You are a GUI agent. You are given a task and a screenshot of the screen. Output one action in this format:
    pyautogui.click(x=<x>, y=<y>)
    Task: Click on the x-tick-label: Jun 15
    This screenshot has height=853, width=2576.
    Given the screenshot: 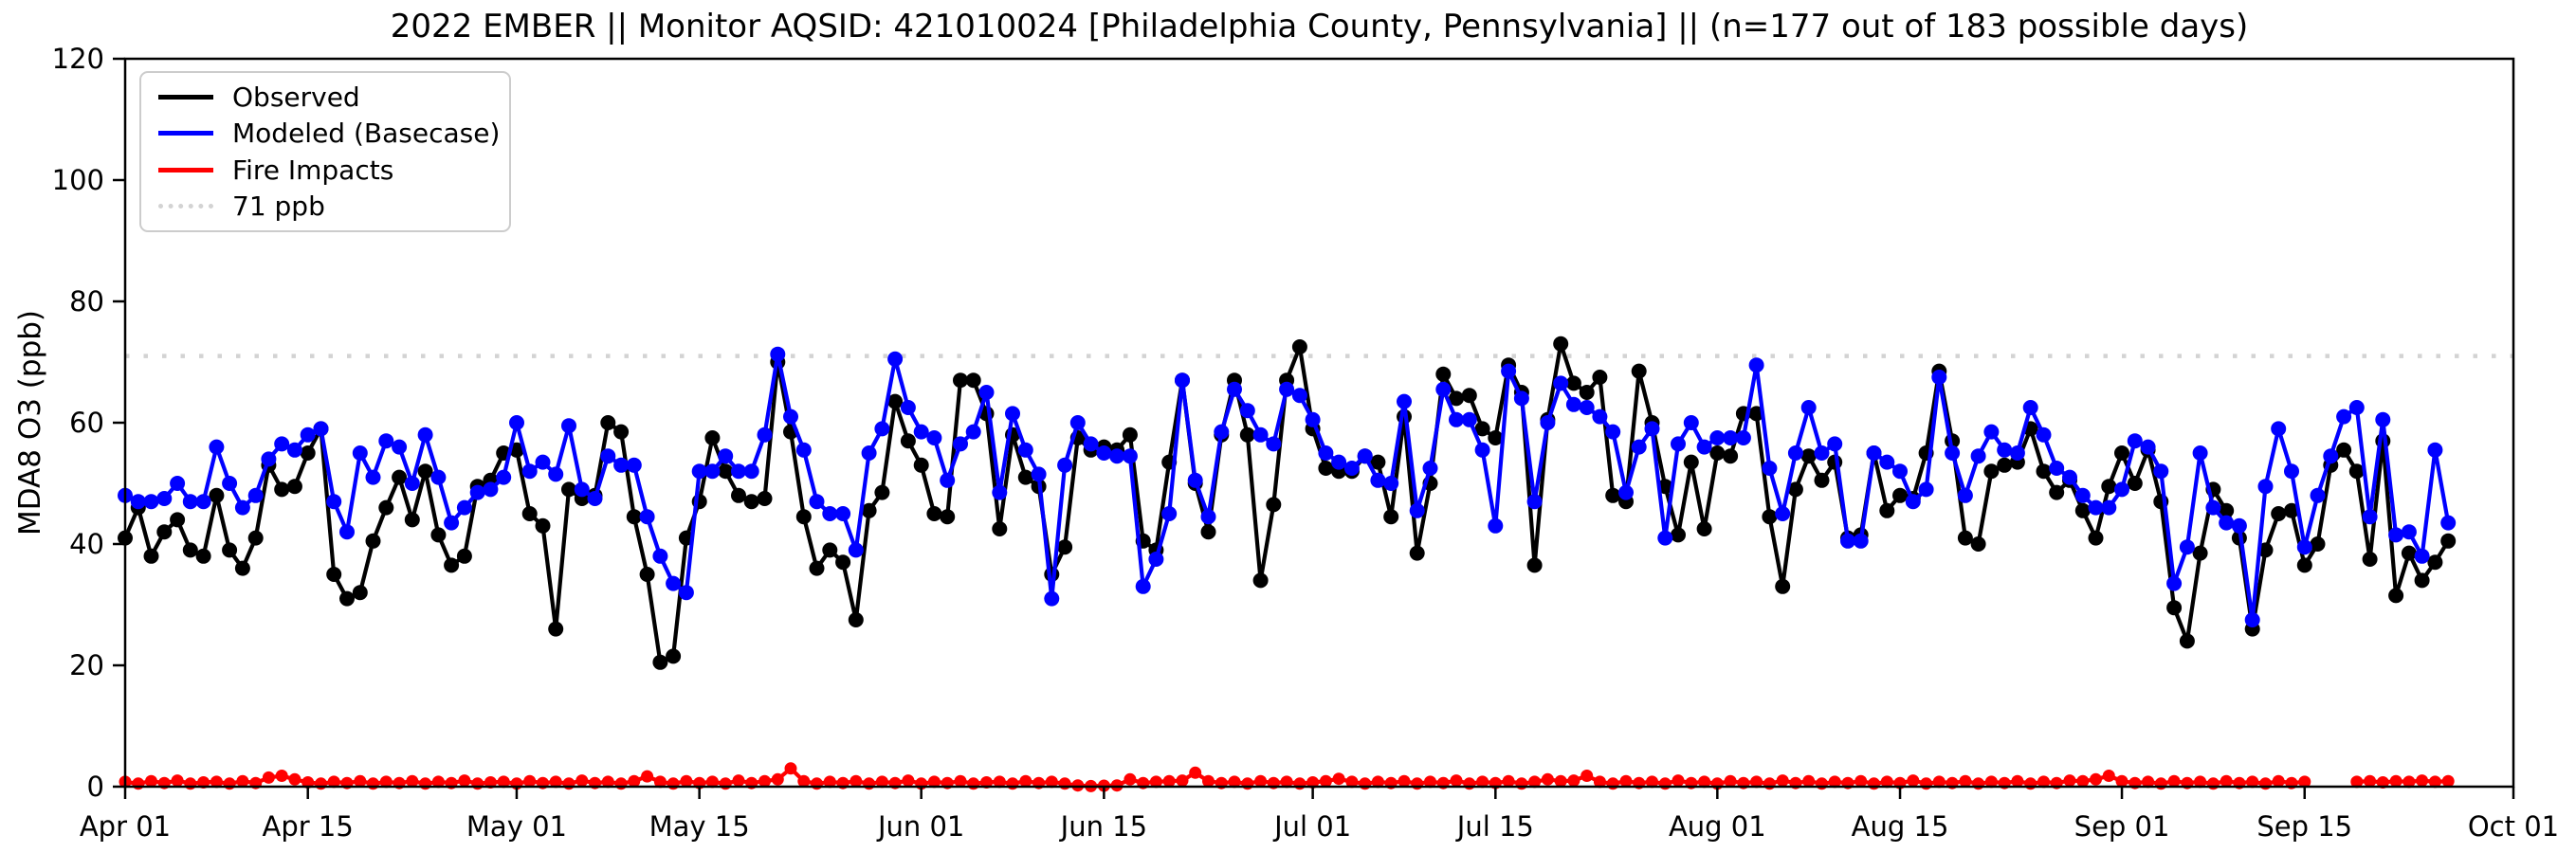 What is the action you would take?
    pyautogui.click(x=1103, y=826)
    